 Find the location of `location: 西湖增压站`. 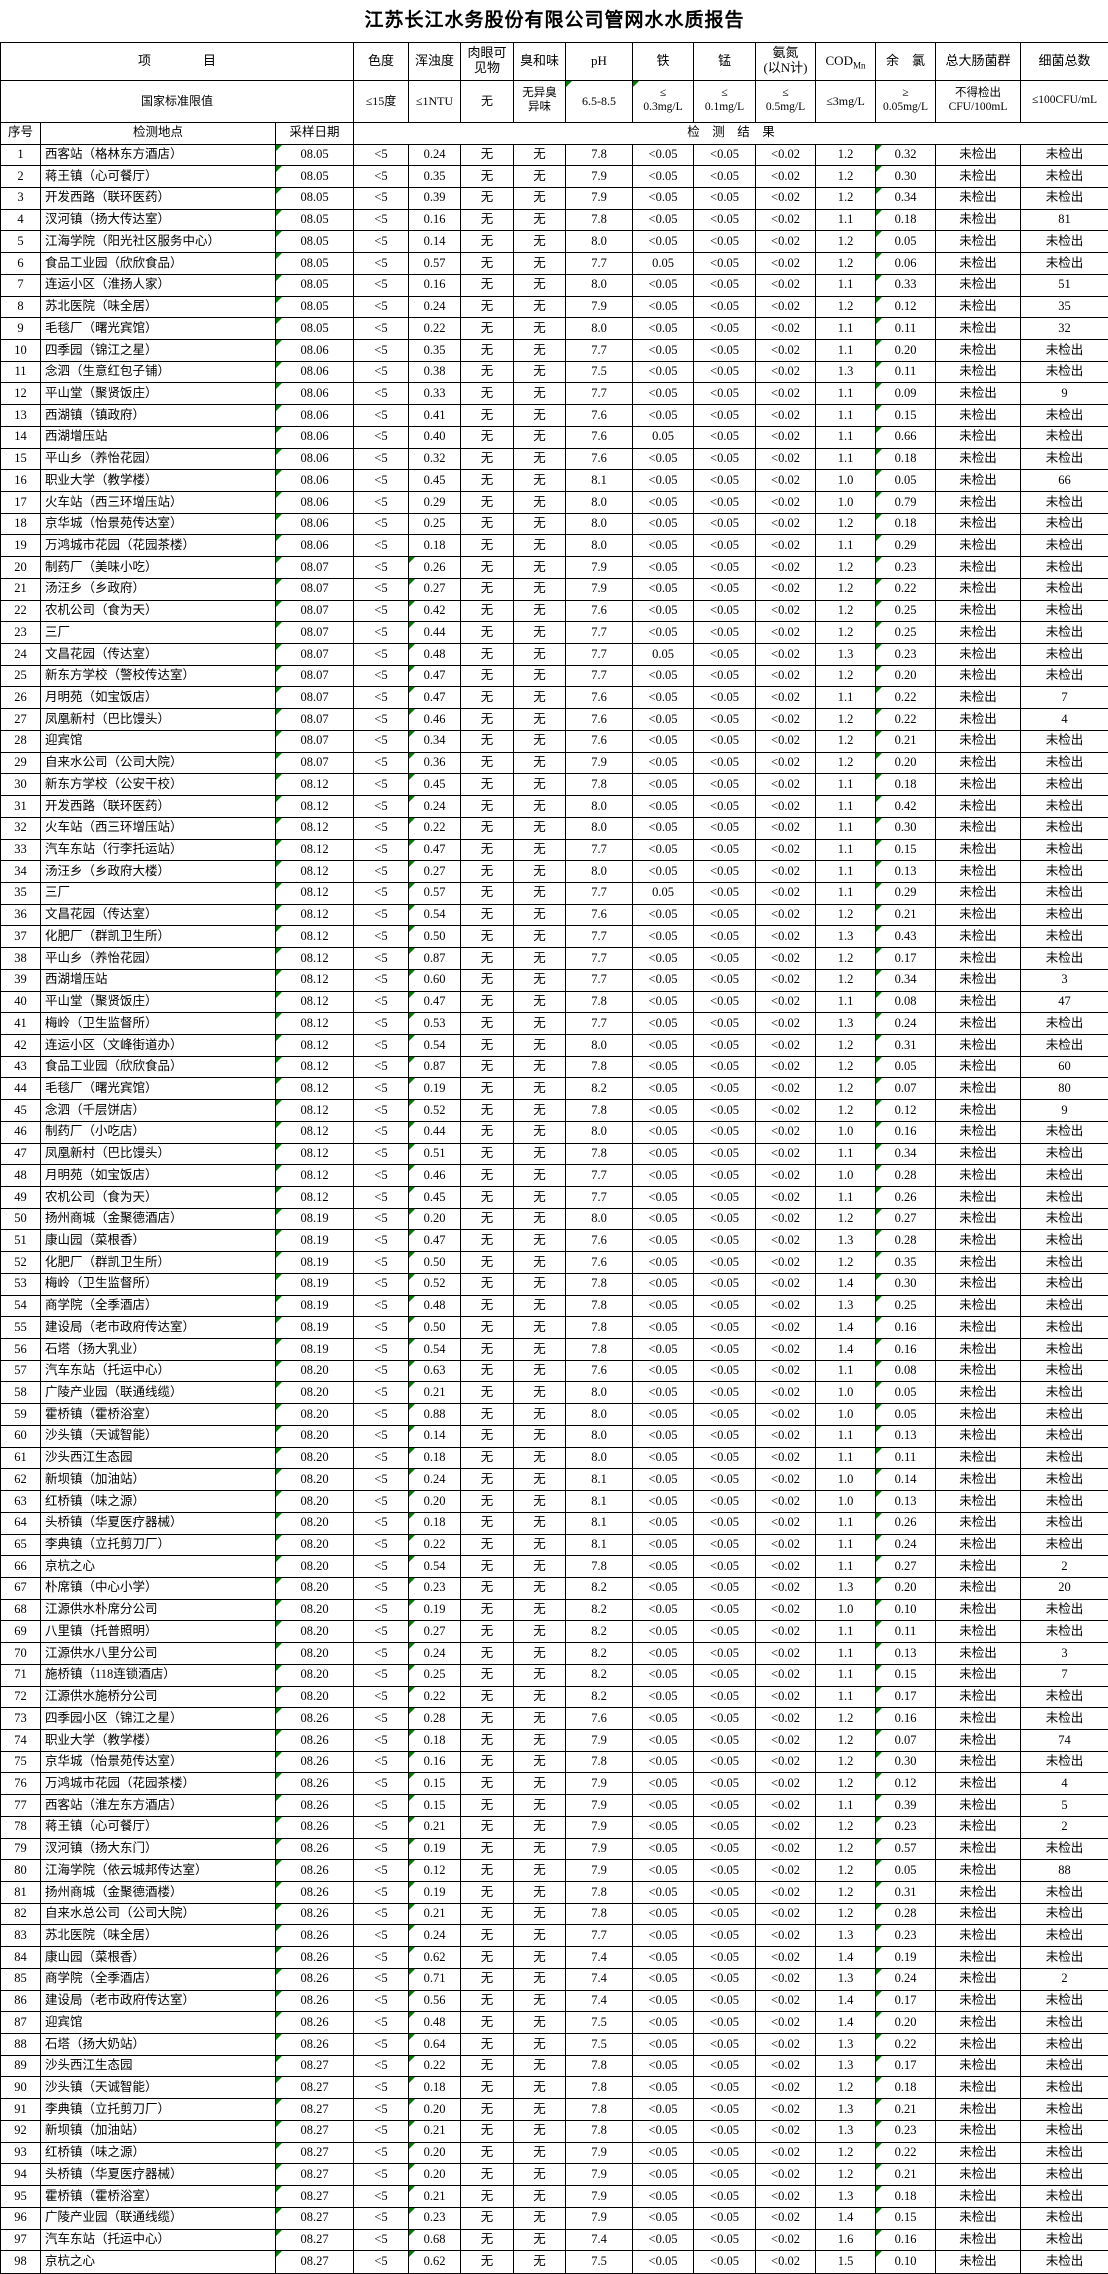

location: 西湖增压站 is located at coordinates (158, 980).